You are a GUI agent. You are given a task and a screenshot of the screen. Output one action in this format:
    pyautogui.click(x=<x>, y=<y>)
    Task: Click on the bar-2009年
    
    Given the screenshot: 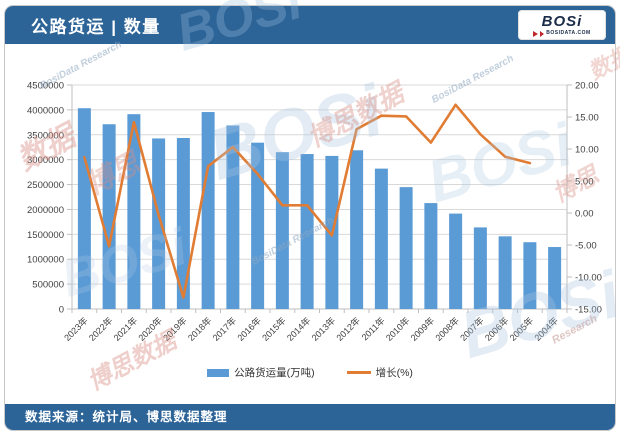 What is the action you would take?
    pyautogui.click(x=431, y=256)
    